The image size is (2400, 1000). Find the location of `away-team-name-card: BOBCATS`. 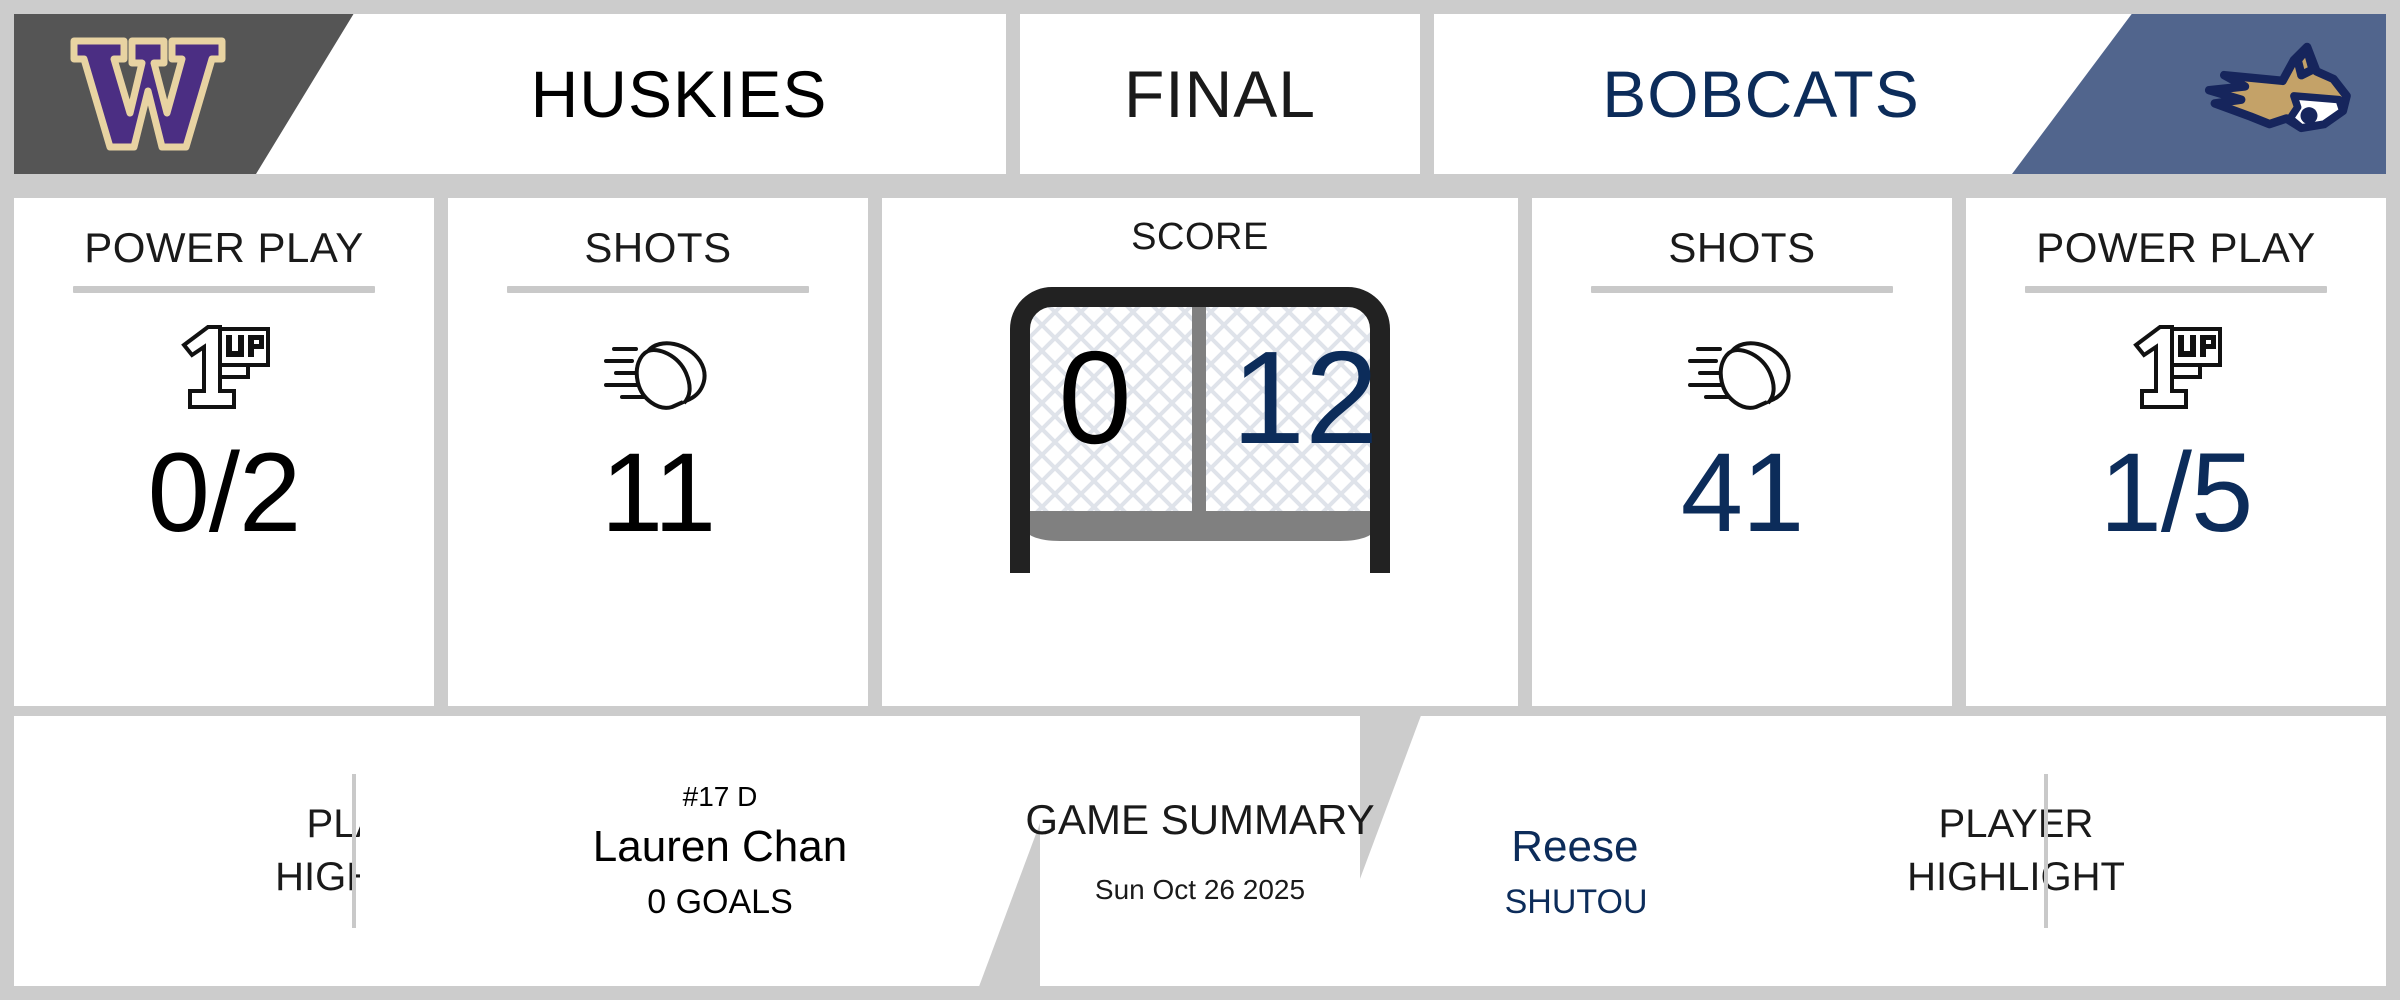

away-team-name-card: BOBCATS is located at coordinates (1809, 94).